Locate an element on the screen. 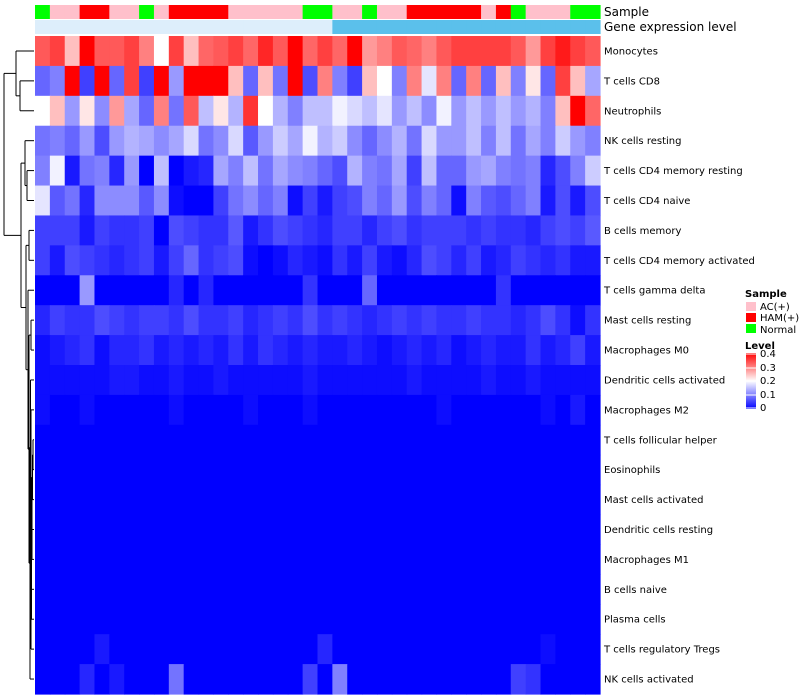  row-label: Neutrophils is located at coordinates (632, 111).